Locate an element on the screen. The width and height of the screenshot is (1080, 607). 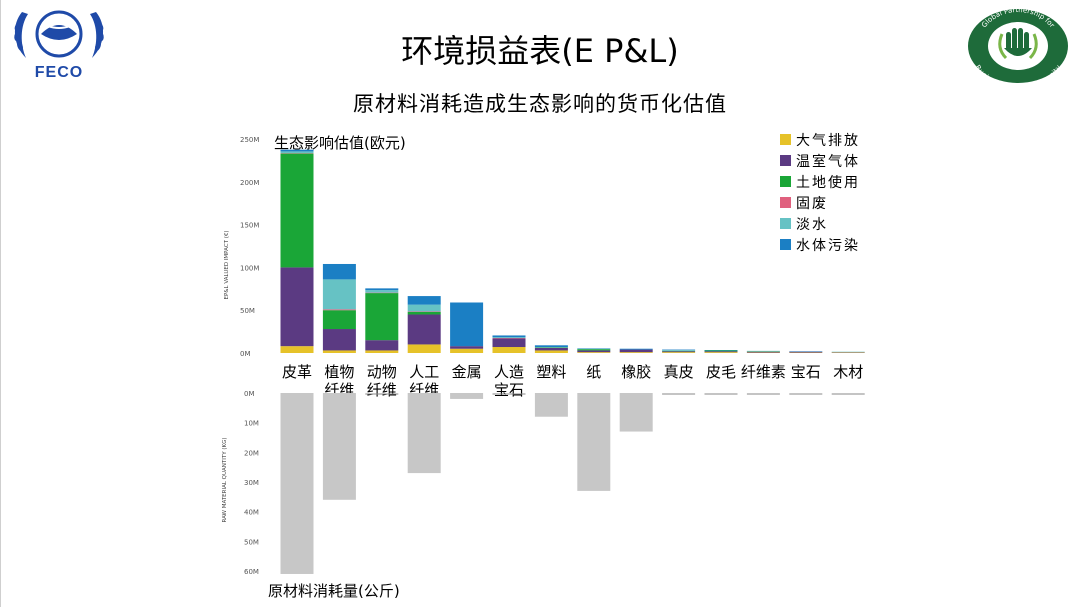
feco-logo-text: FECO is located at coordinates (59, 72).